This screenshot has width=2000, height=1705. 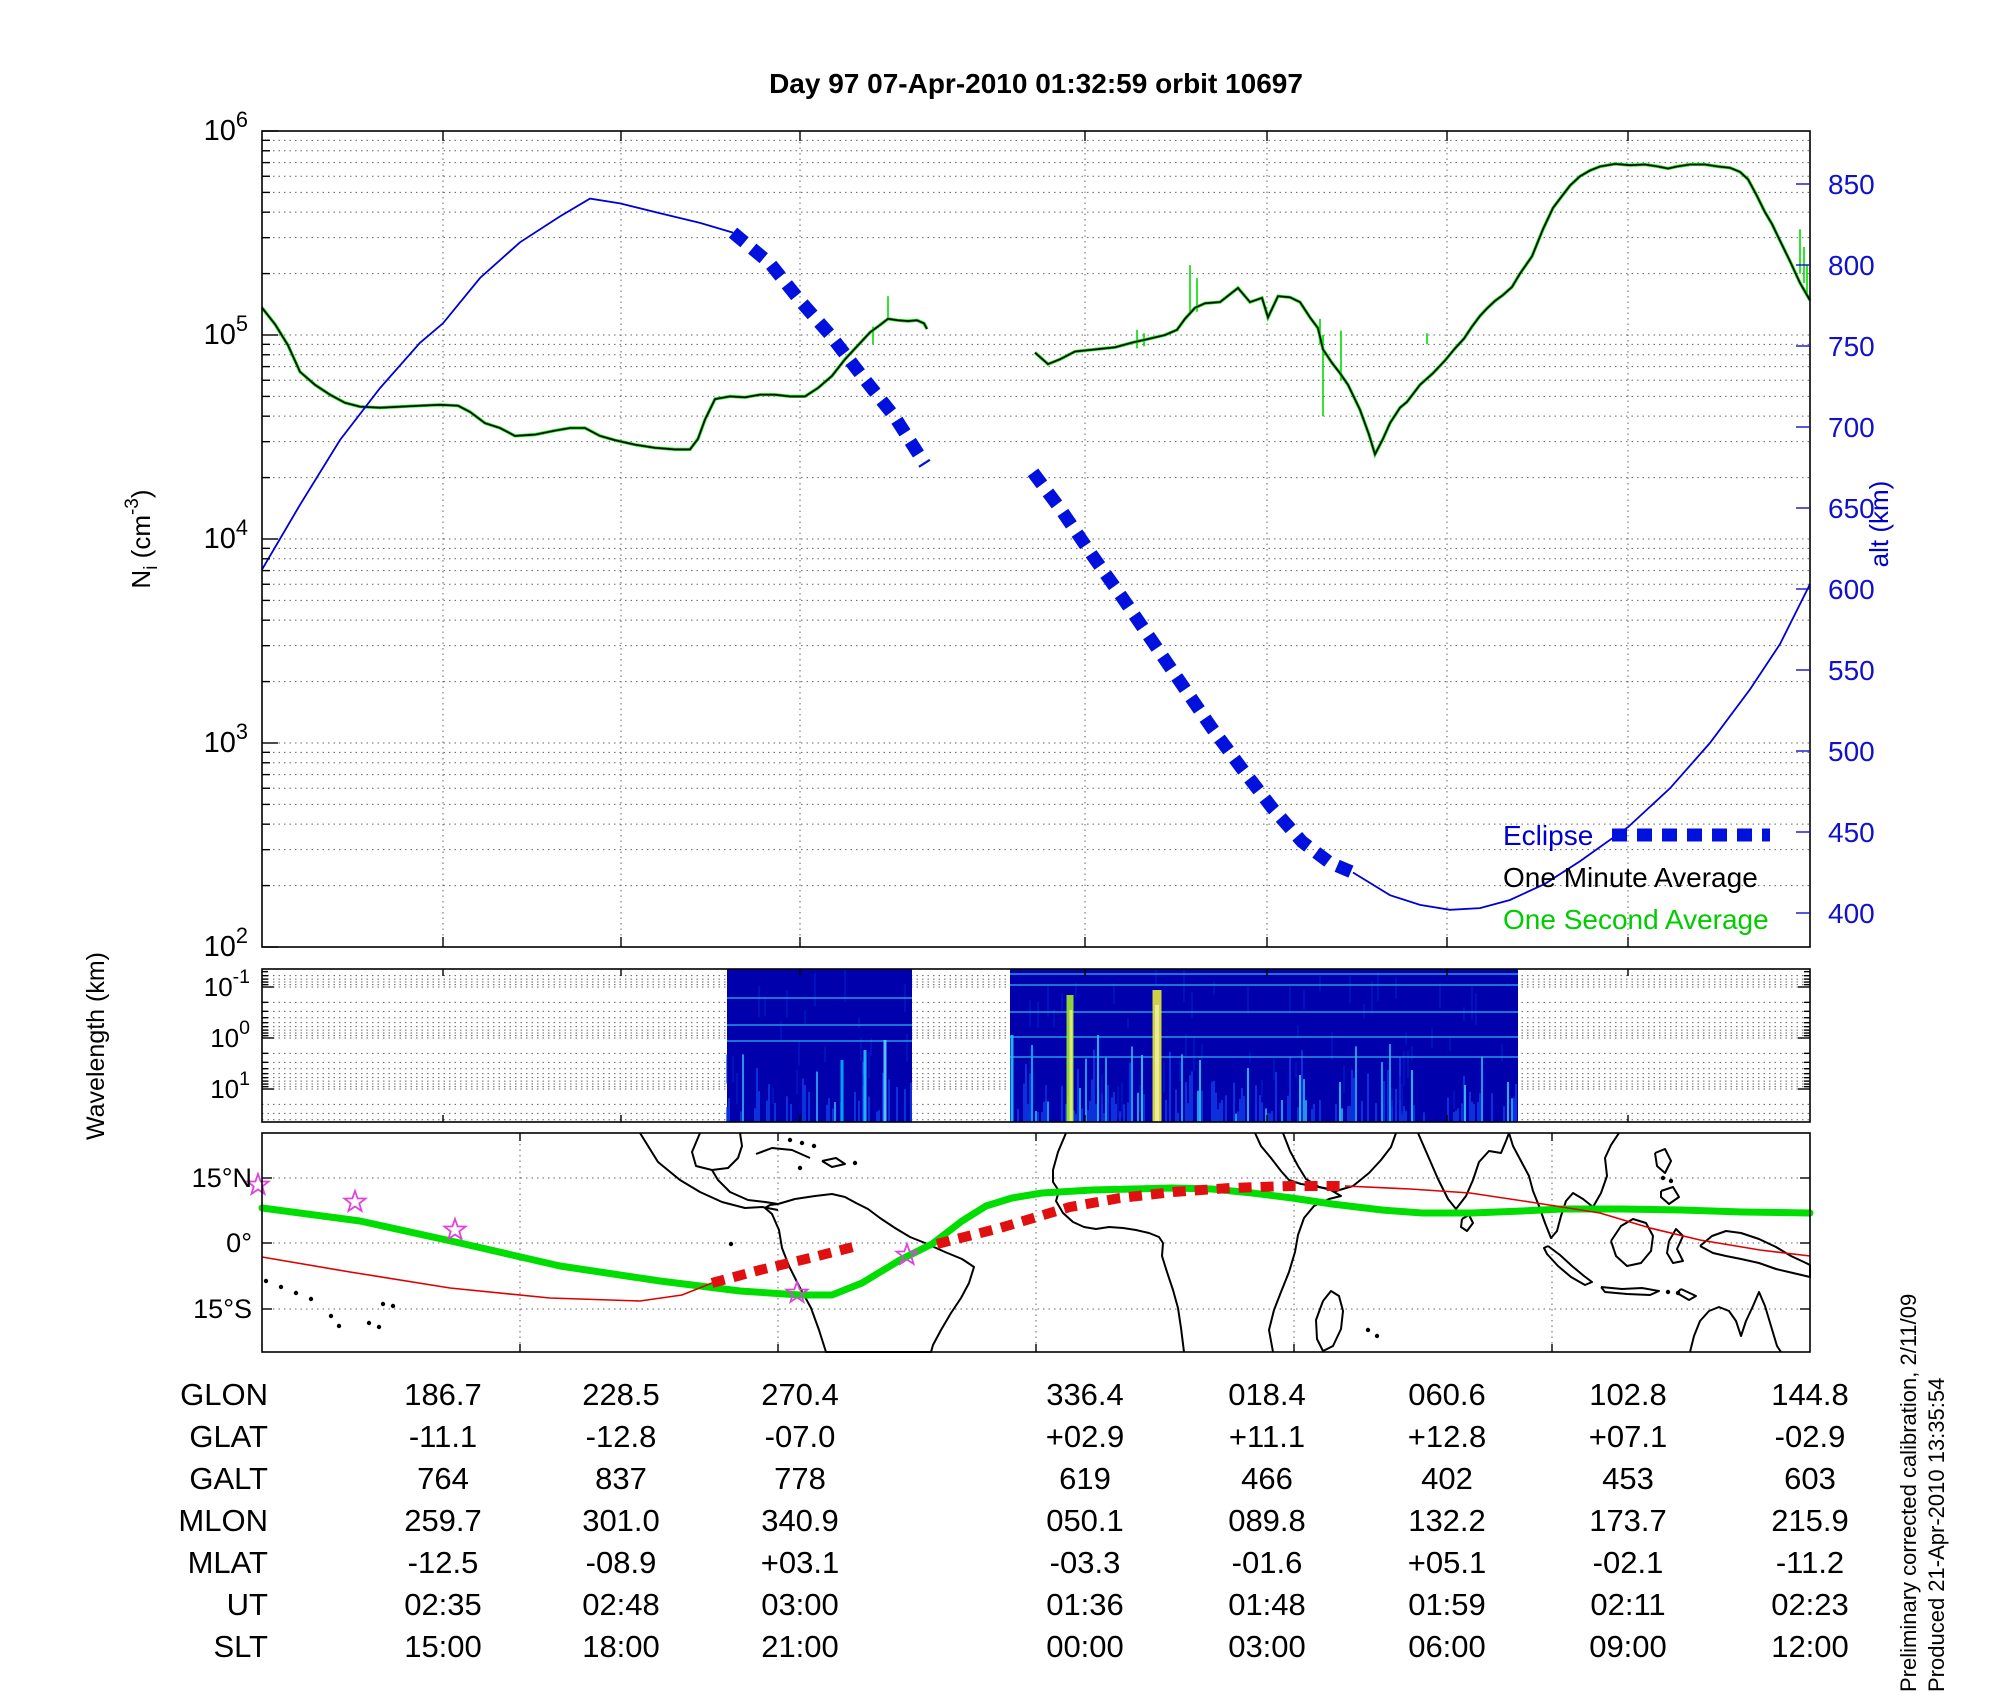 I want to click on world-map, so click(x=1029, y=1242).